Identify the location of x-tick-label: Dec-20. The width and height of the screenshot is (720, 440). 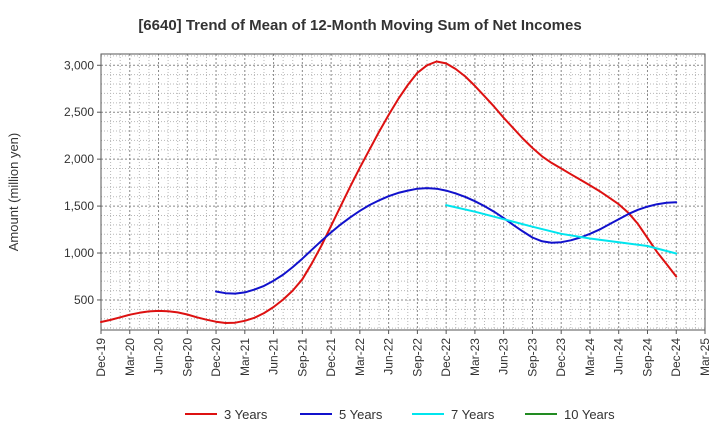
(216, 357).